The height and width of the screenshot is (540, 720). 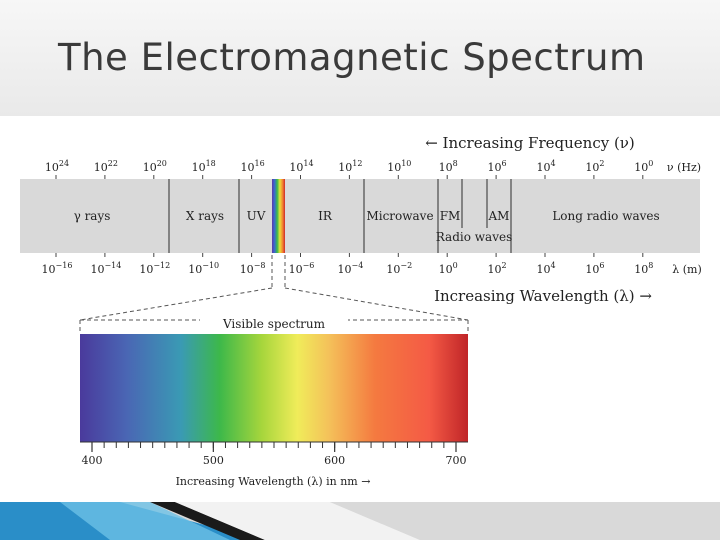 What do you see at coordinates (643, 268) in the screenshot?
I see `wavelength-tick-label: 10⁸` at bounding box center [643, 268].